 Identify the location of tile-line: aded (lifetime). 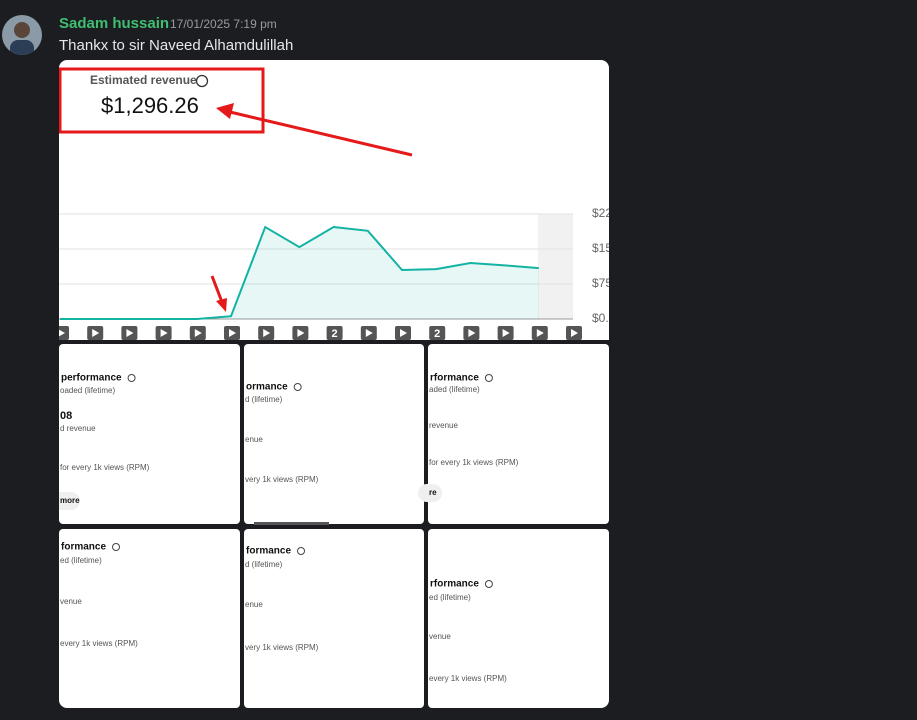
(454, 389).